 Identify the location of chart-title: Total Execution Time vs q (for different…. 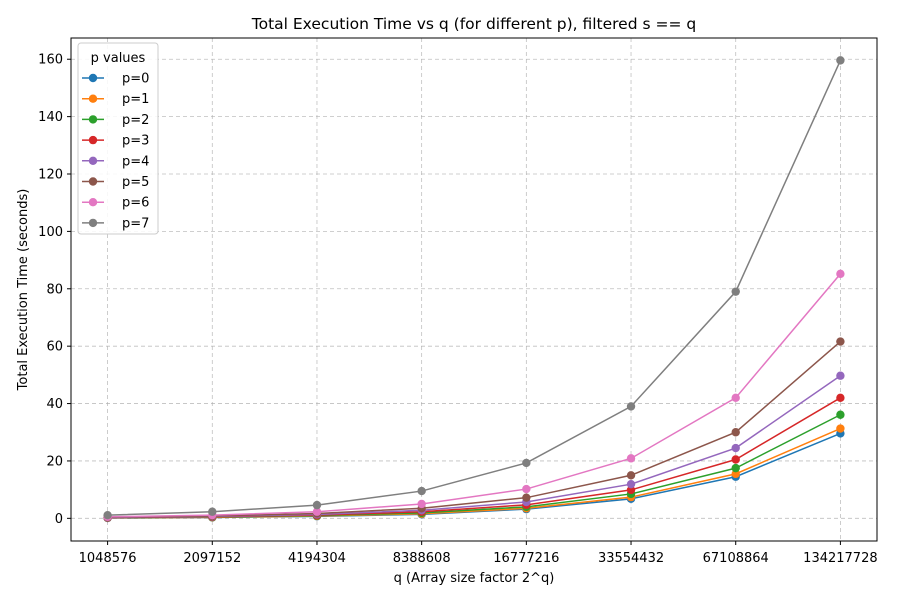
(473, 24).